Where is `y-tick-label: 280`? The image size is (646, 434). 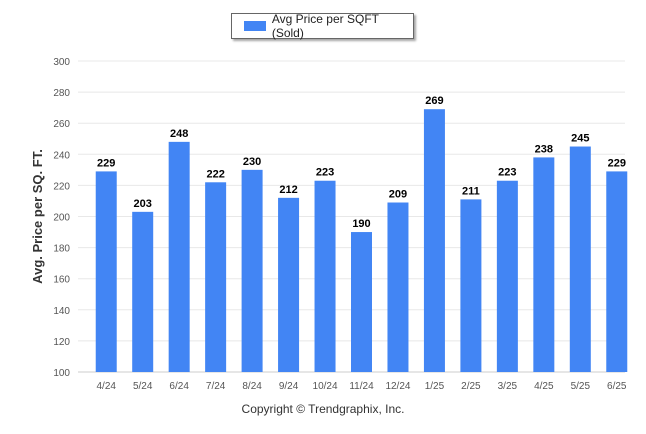
y-tick-label: 280 is located at coordinates (61, 93).